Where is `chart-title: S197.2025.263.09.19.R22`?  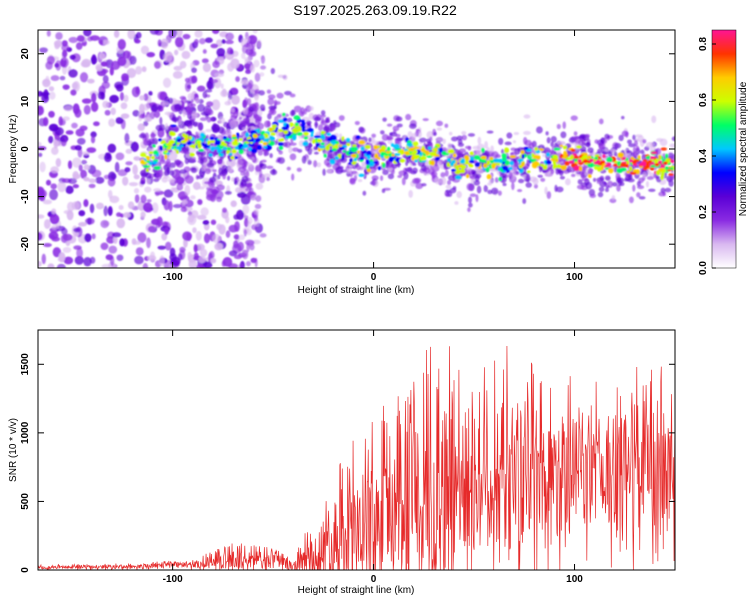
chart-title: S197.2025.263.09.19.R22 is located at coordinates (375, 10).